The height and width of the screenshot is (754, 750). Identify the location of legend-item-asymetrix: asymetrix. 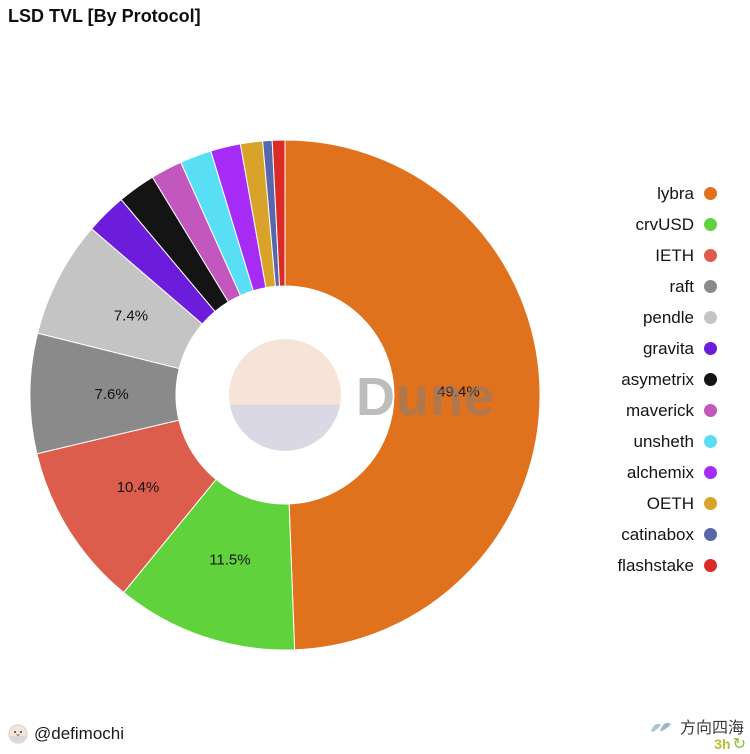
(667, 379).